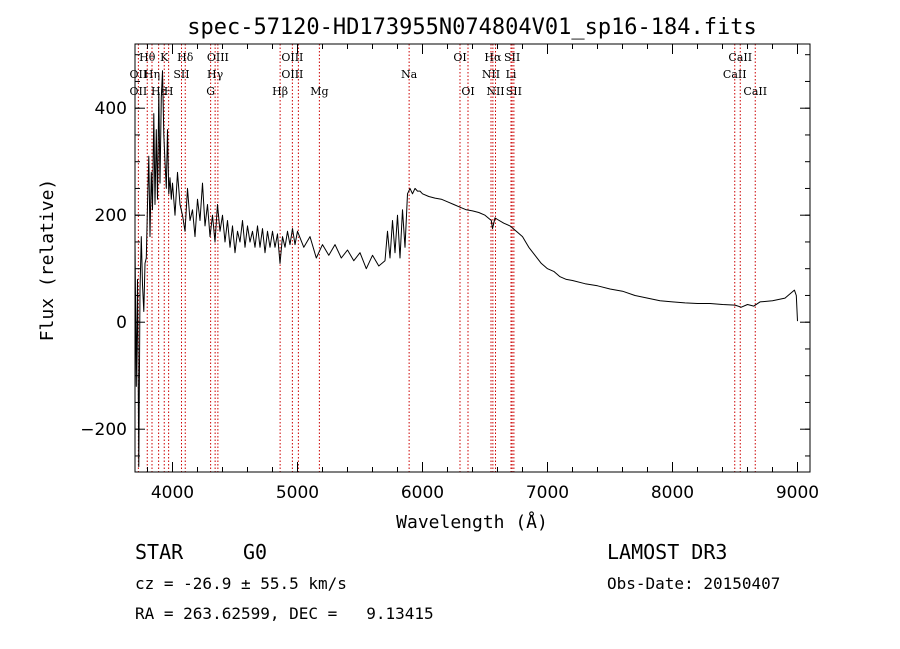 This screenshot has height=649, width=900. What do you see at coordinates (694, 583) in the screenshot?
I see `observation-date: Obs-Date: 20150407` at bounding box center [694, 583].